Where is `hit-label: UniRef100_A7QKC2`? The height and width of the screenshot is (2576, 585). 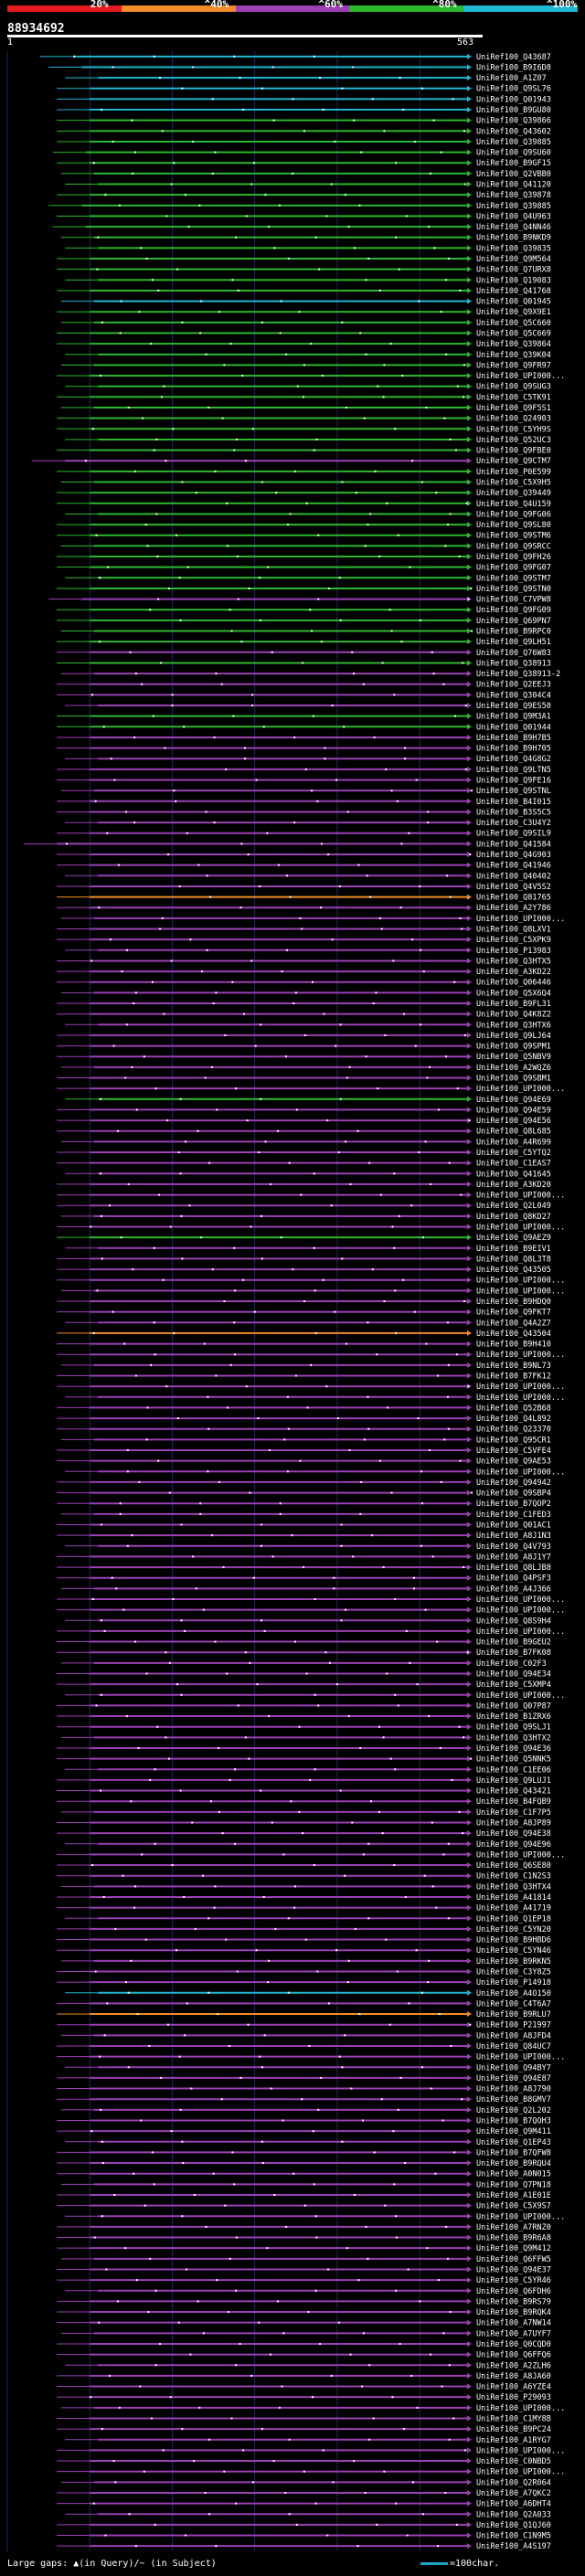
hit-label: UniRef100_A7QKC2 is located at coordinates (513, 2493).